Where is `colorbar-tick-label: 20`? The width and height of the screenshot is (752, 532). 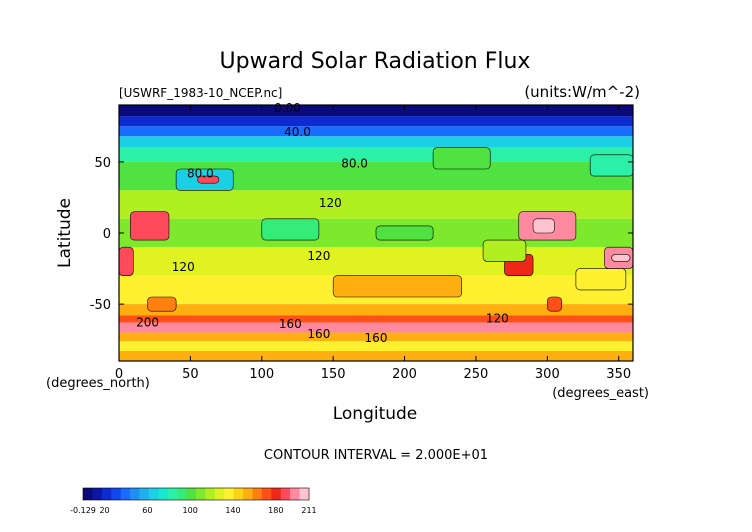 colorbar-tick-label: 20 is located at coordinates (104, 510).